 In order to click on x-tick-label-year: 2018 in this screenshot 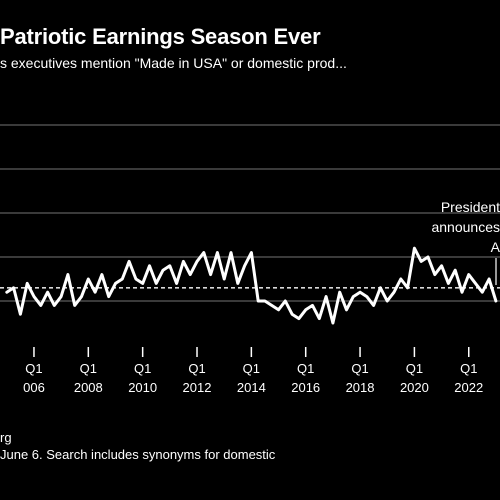, I will do `click(360, 387)`.